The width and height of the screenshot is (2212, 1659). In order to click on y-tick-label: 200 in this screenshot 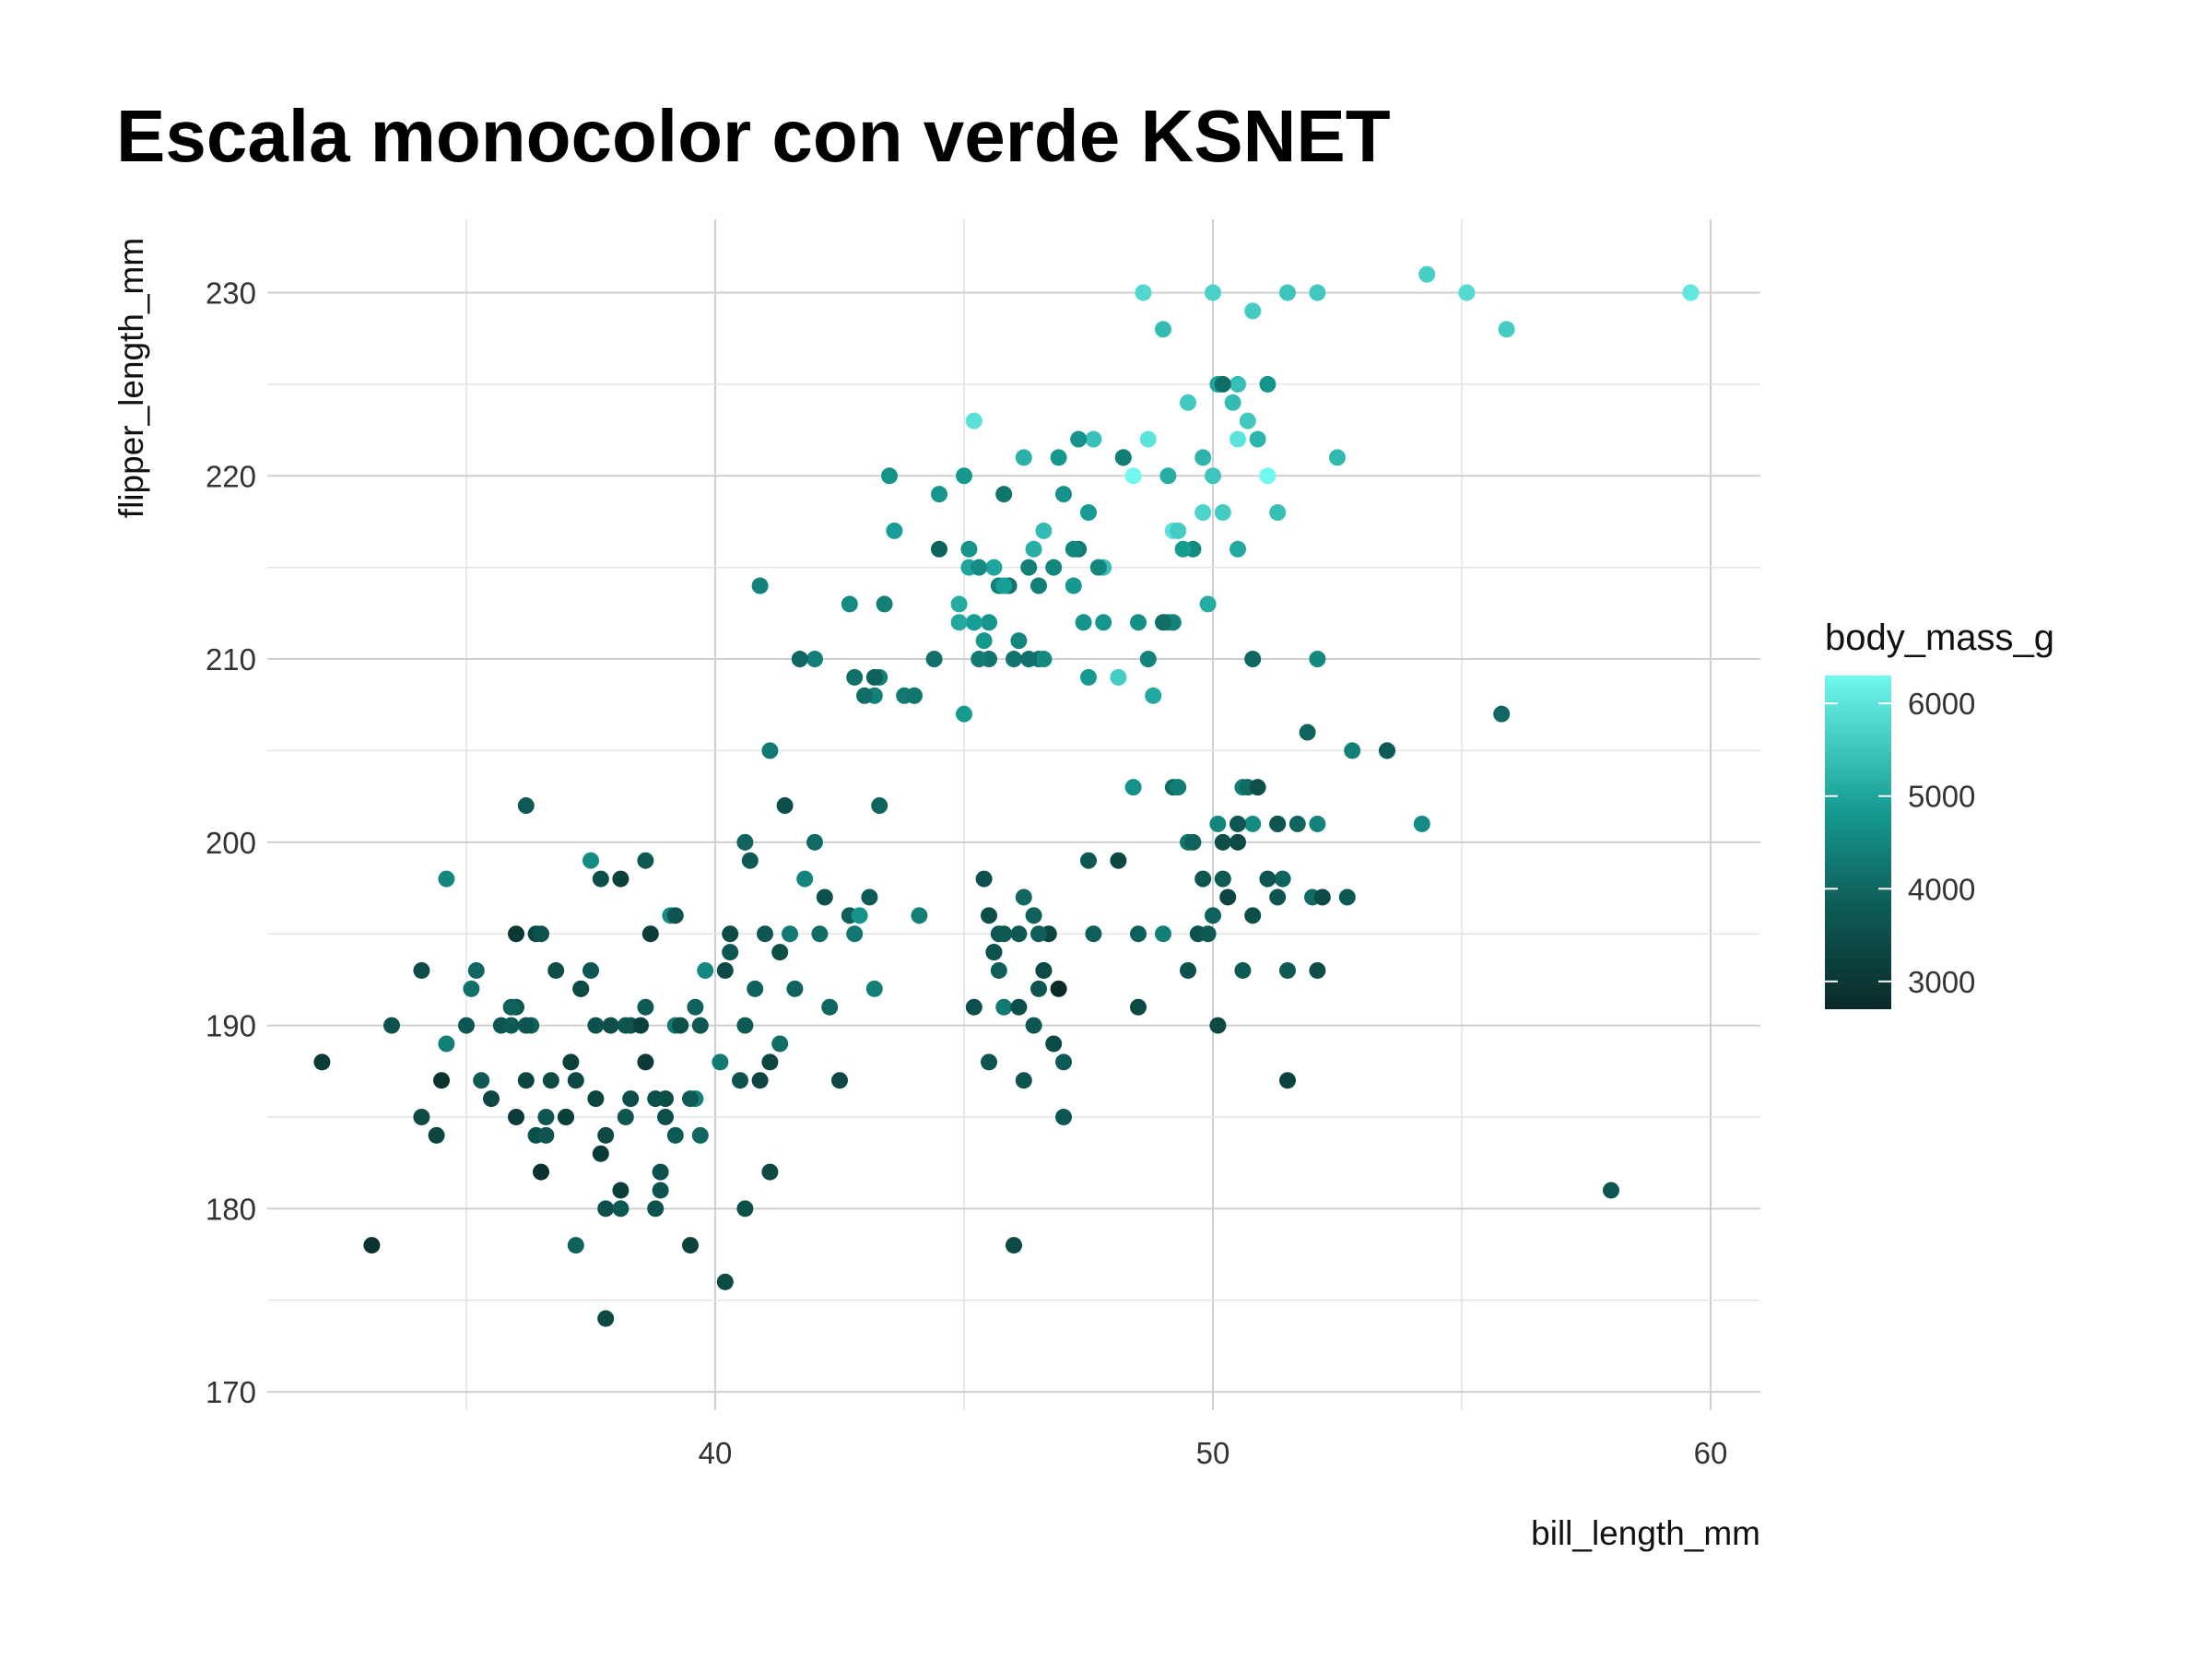, I will do `click(231, 843)`.